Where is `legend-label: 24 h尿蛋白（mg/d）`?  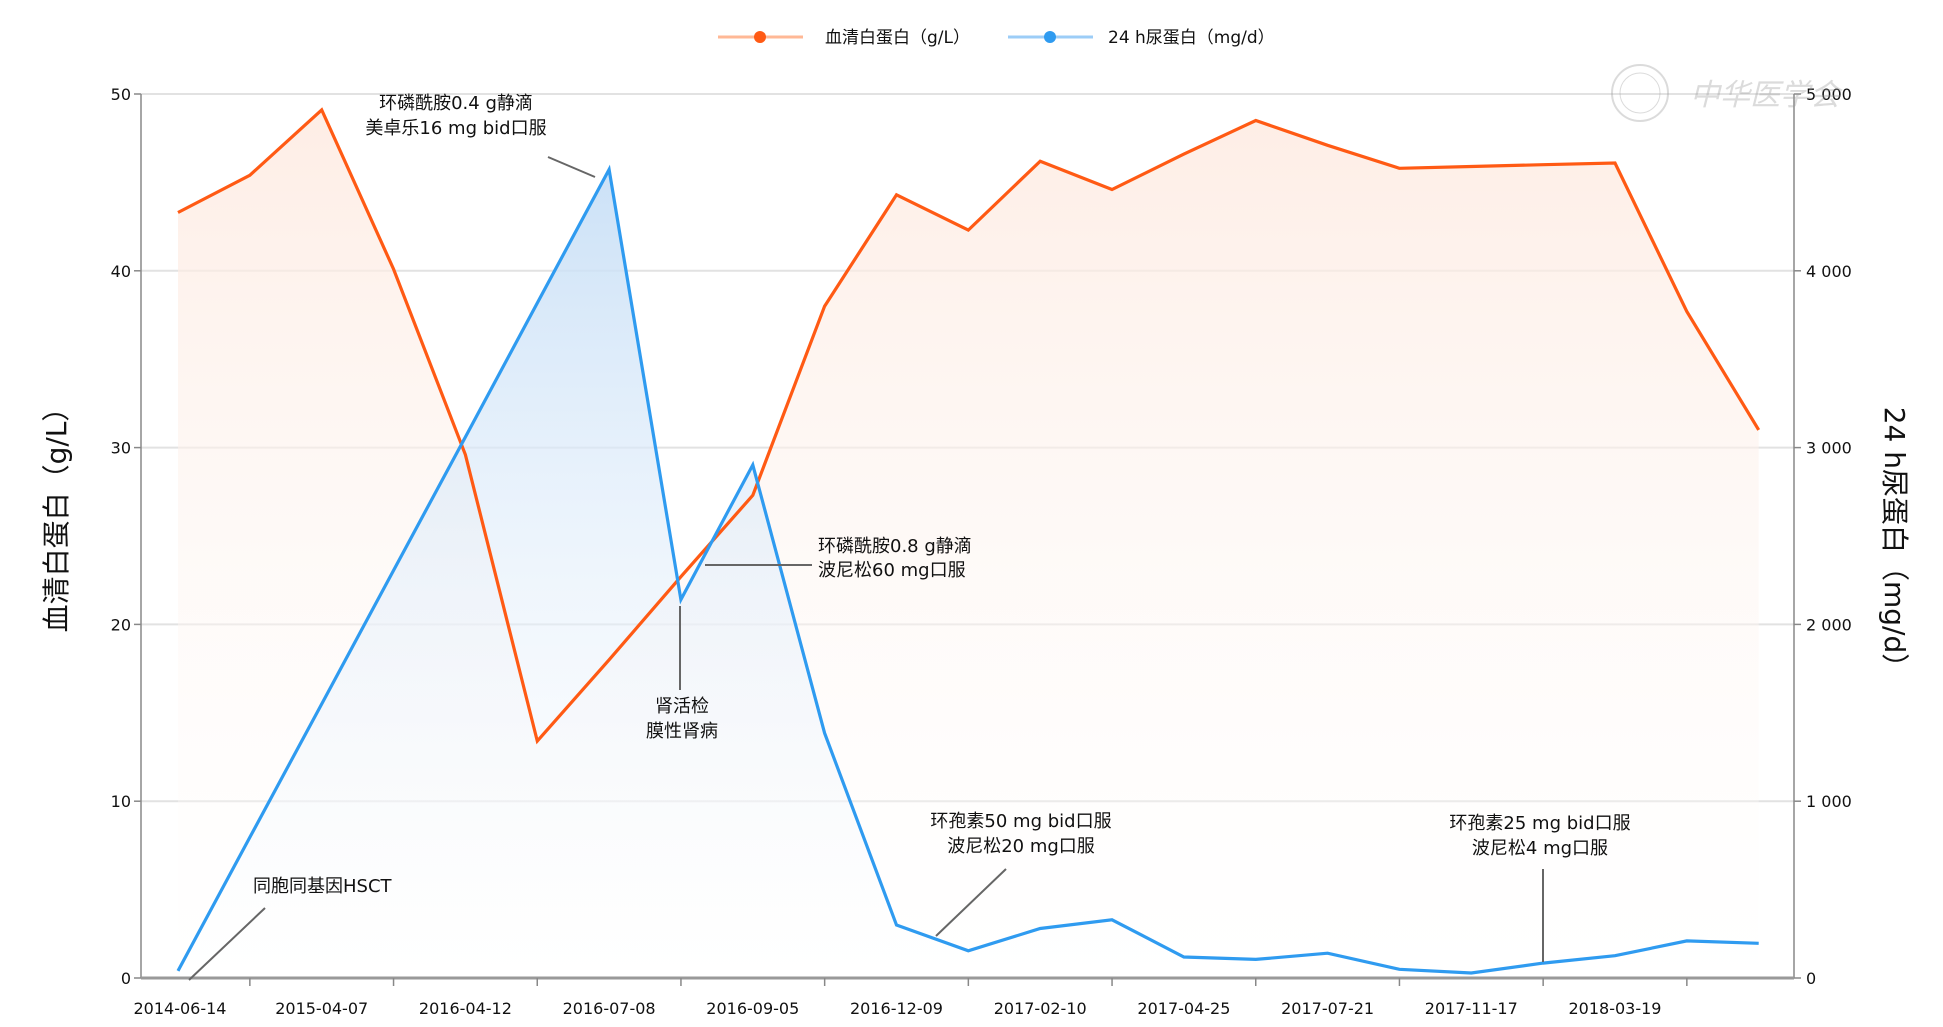
legend-label: 24 h尿蛋白（mg/d） is located at coordinates (1191, 38).